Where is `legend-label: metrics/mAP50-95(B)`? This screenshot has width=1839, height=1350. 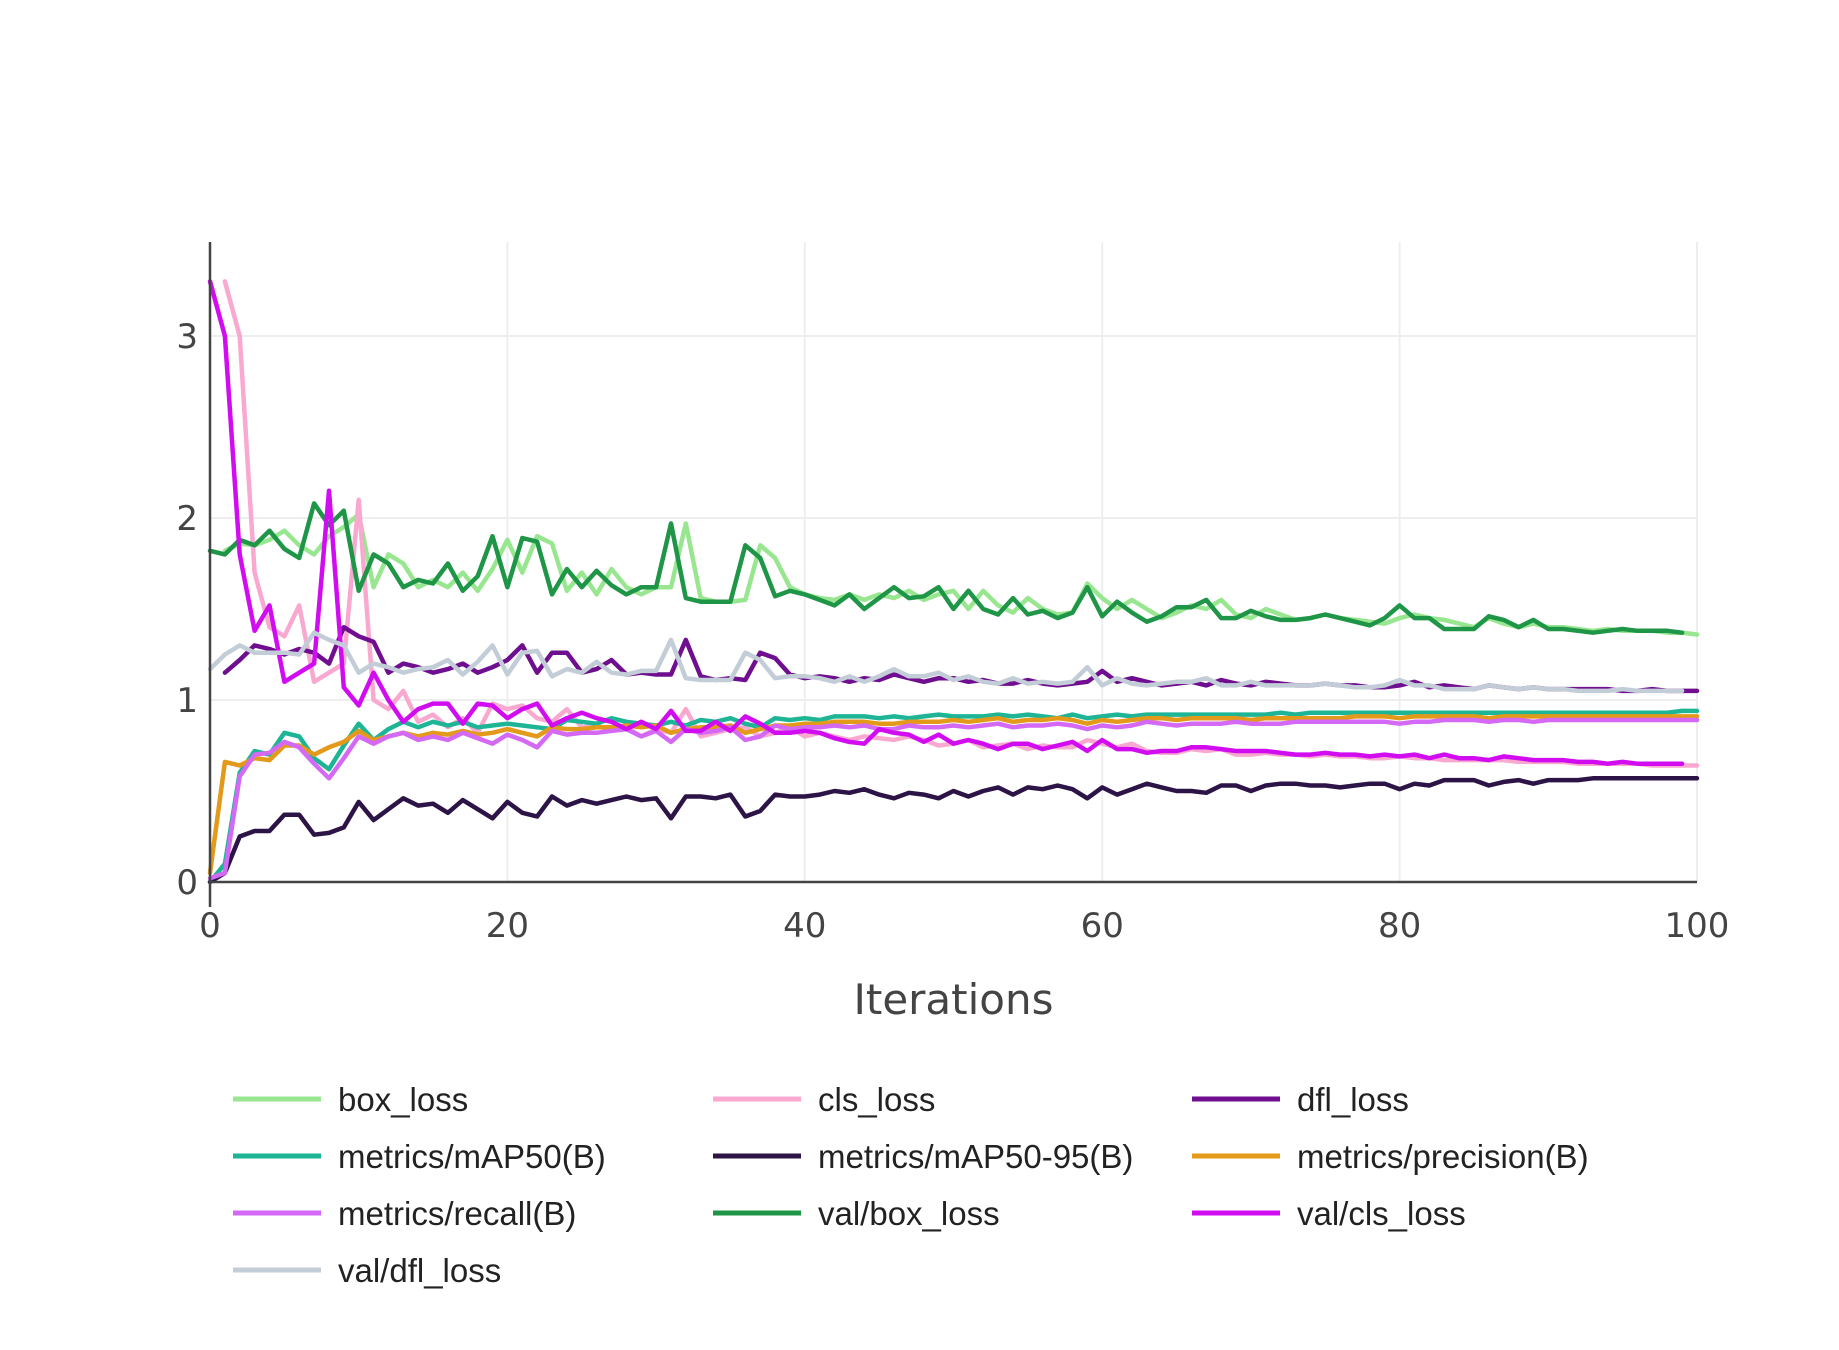 legend-label: metrics/mAP50-95(B) is located at coordinates (975, 1156).